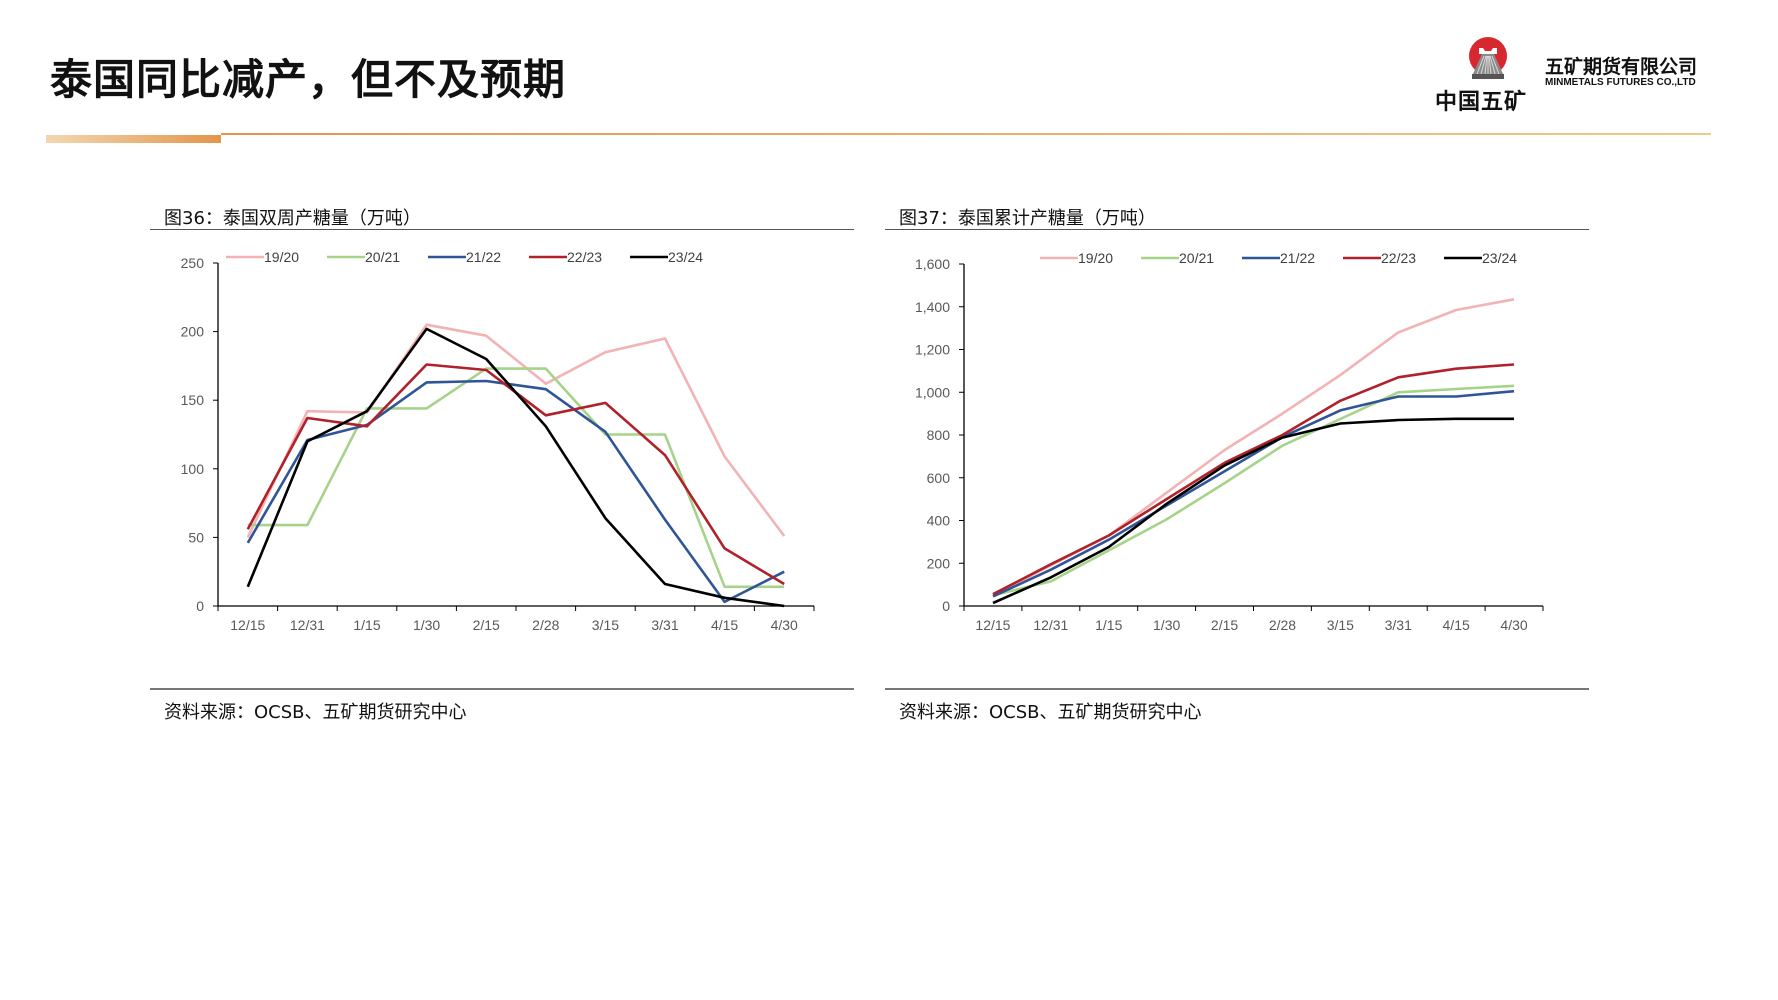 The width and height of the screenshot is (1778, 1000). What do you see at coordinates (193, 263) in the screenshot?
I see `y-tick-label: 250` at bounding box center [193, 263].